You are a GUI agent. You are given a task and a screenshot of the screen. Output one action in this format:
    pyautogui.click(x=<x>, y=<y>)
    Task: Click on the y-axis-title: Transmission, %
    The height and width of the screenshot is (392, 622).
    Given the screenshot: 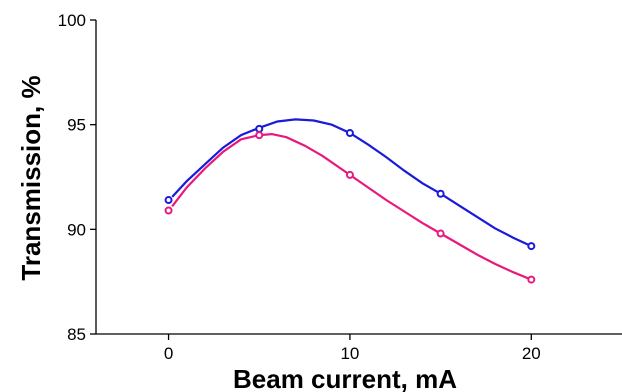 What is the action you would take?
    pyautogui.click(x=31, y=177)
    